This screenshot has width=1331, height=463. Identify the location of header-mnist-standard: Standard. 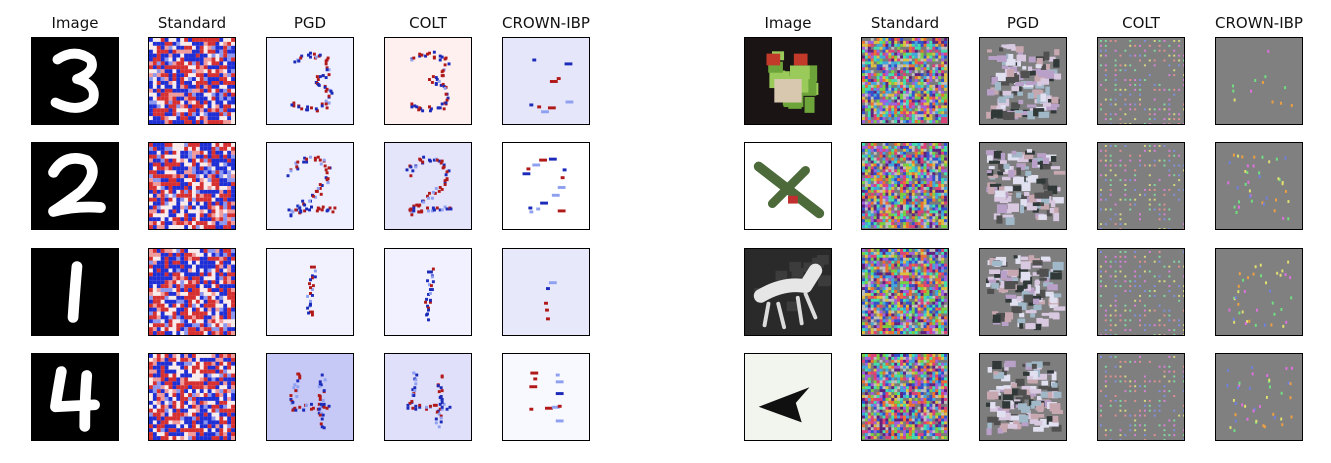
(192, 23).